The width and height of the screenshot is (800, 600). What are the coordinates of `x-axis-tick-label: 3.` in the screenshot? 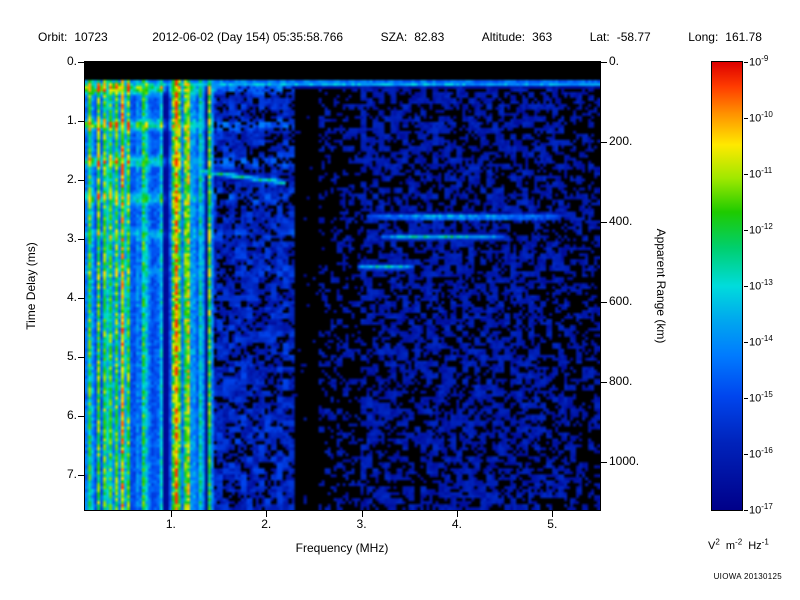 It's located at (361, 524).